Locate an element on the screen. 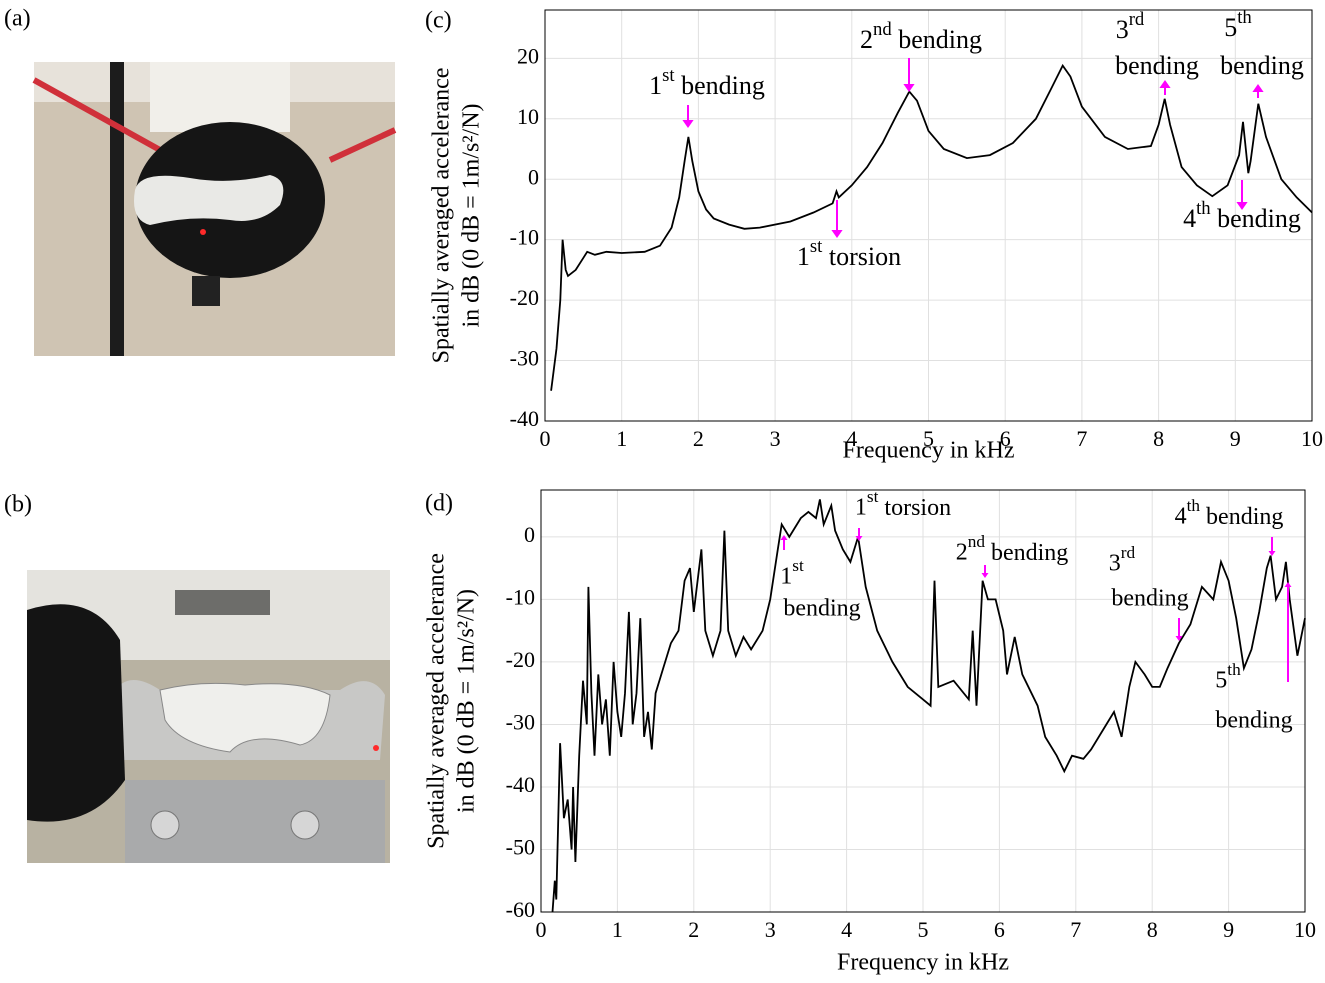  y-tick-label: -60 is located at coordinates (520, 909).